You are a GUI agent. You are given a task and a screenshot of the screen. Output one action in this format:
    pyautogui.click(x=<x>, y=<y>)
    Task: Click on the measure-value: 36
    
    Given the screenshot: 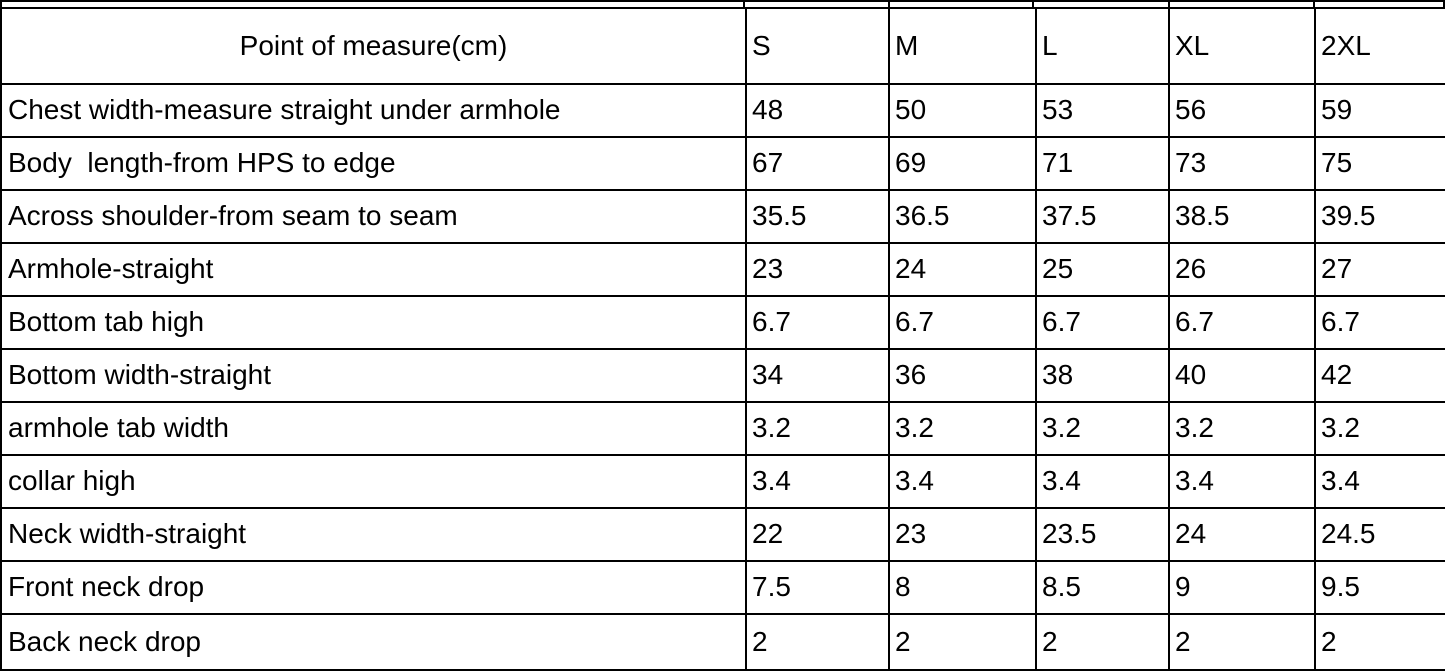 What is the action you would take?
    pyautogui.click(x=962, y=375)
    